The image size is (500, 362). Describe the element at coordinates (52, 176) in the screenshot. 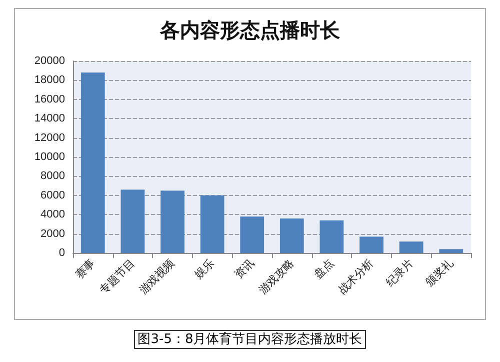

I see `y-tick-label: 8000` at that location.